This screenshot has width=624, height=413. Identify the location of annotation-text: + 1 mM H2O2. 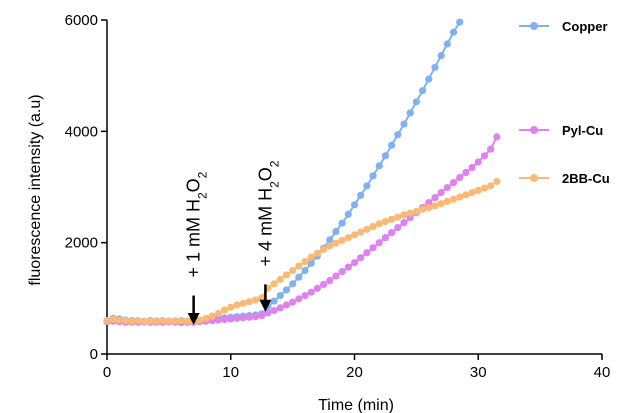
(197, 224).